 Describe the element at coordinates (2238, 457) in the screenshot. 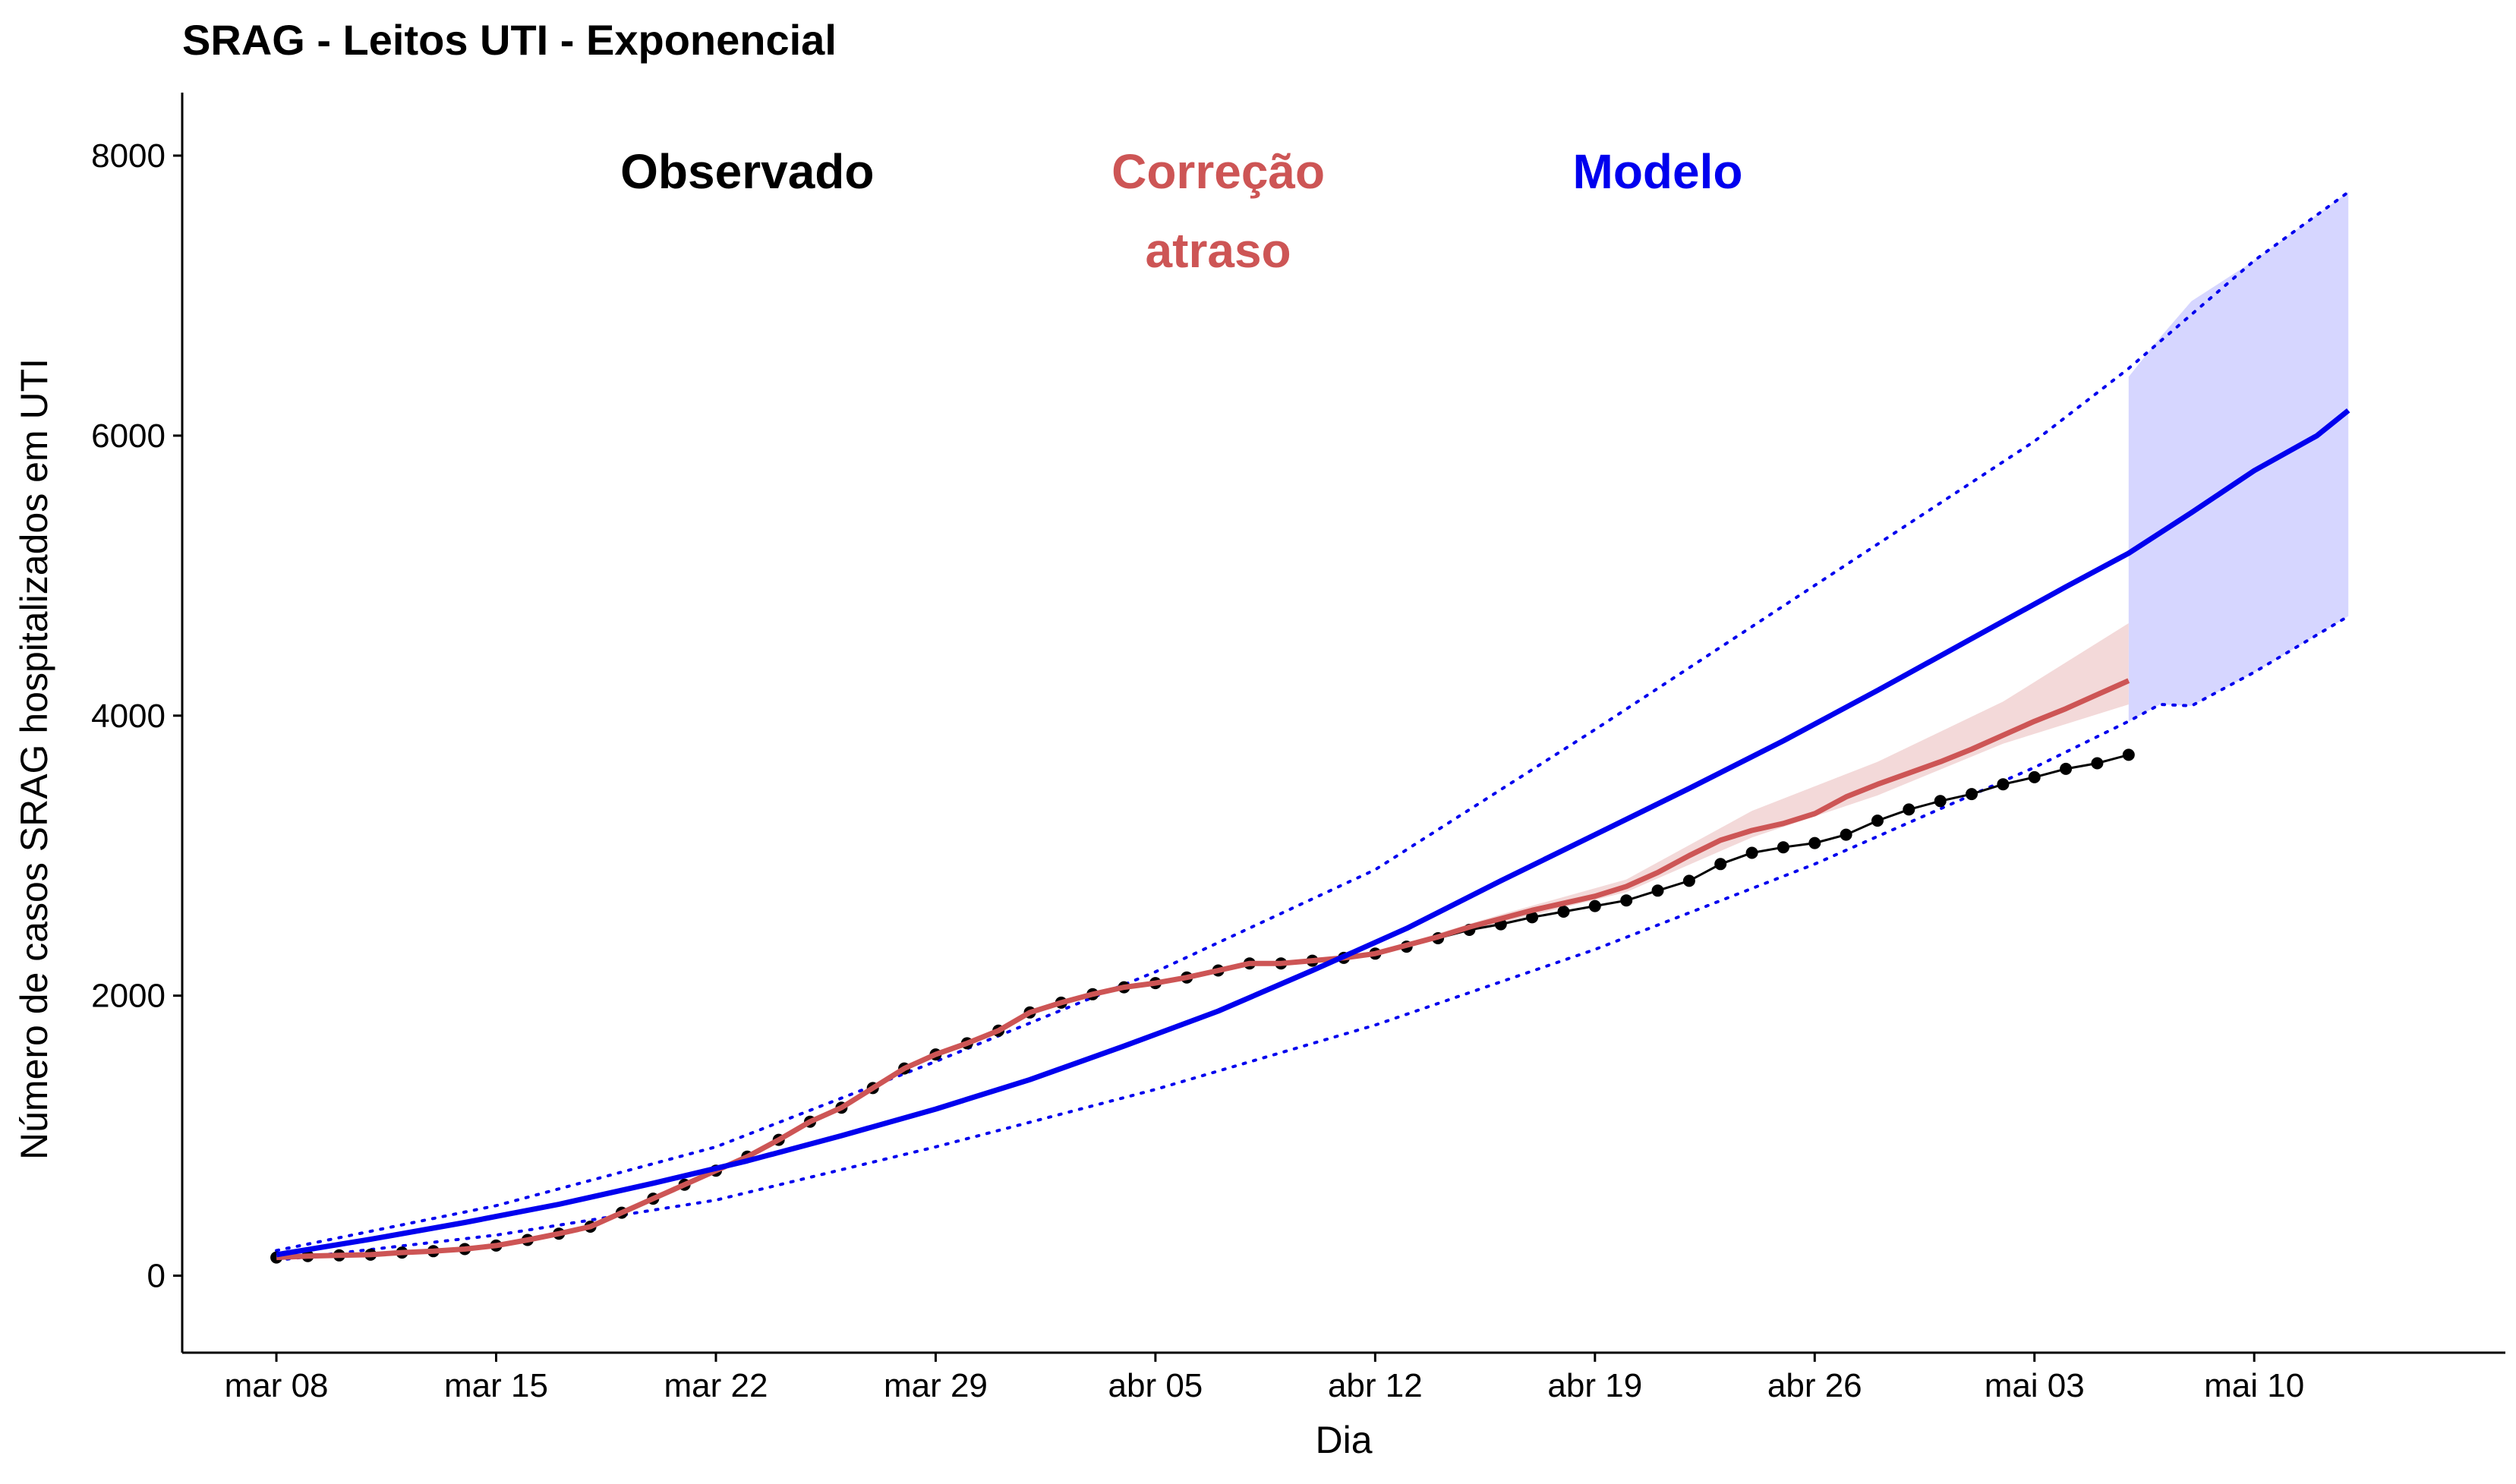

I see `model-interval-band` at that location.